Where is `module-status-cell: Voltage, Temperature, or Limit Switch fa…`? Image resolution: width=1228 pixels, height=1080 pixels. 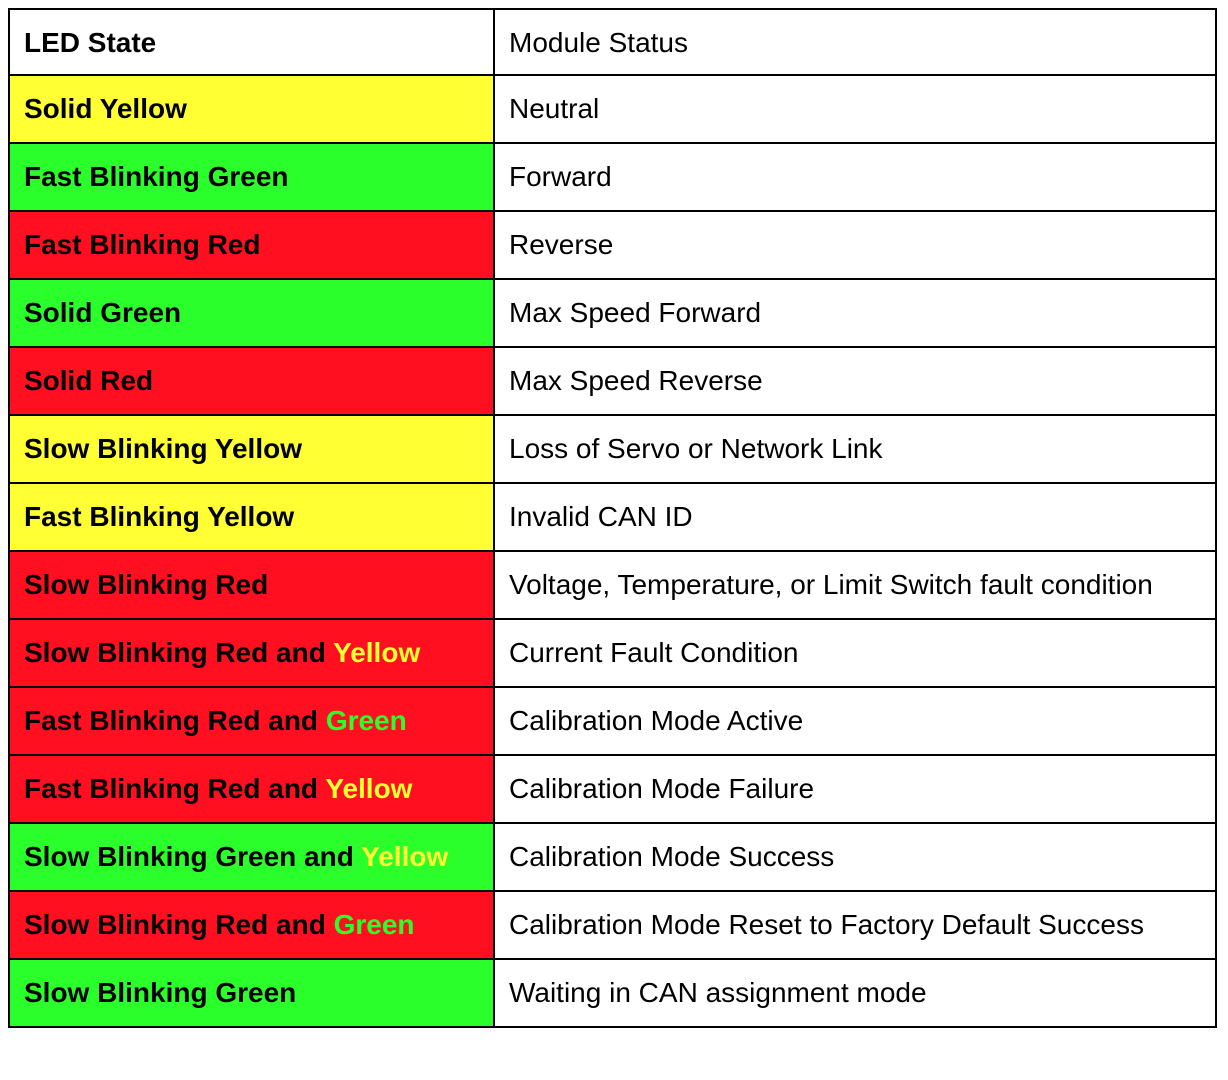
module-status-cell: Voltage, Temperature, or Limit Switch fa… is located at coordinates (855, 585).